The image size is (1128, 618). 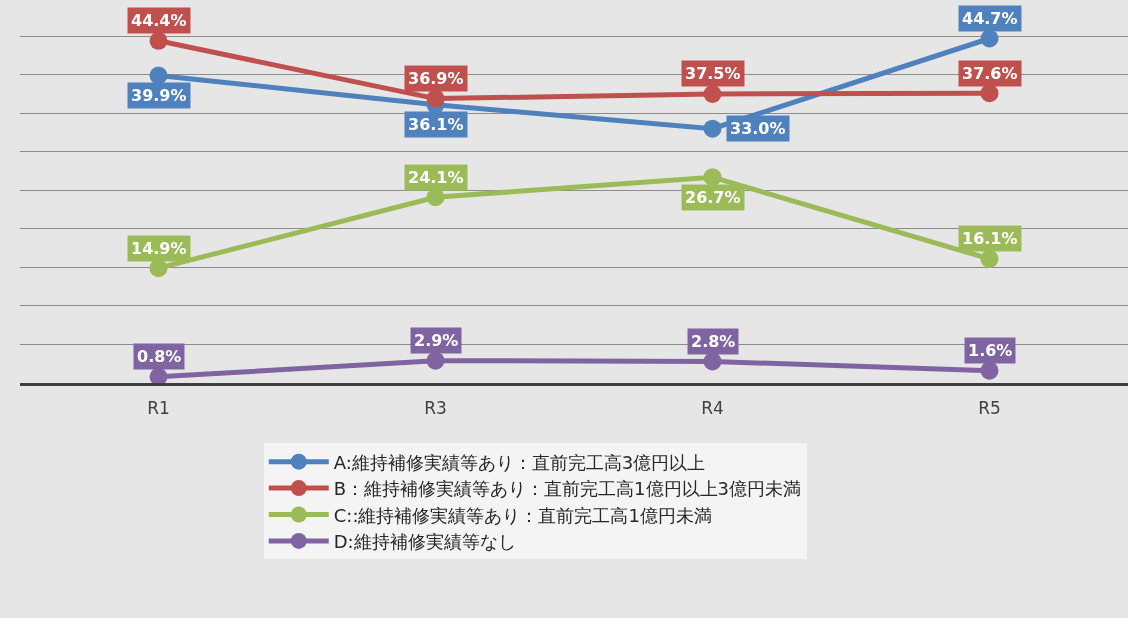 I want to click on data-label: 1.6%, so click(x=990, y=350).